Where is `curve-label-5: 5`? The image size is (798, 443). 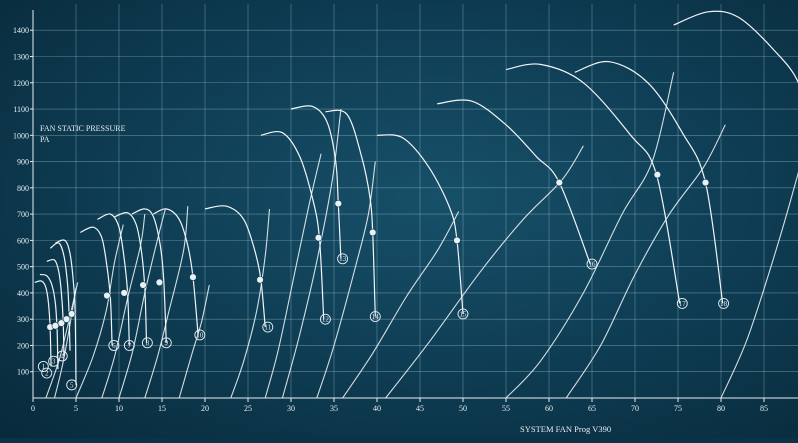 curve-label-5: 5 is located at coordinates (72, 385).